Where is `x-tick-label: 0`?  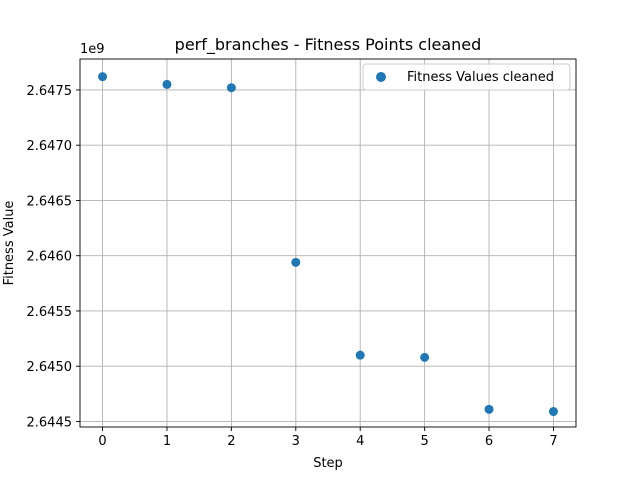
x-tick-label: 0 is located at coordinates (102, 441).